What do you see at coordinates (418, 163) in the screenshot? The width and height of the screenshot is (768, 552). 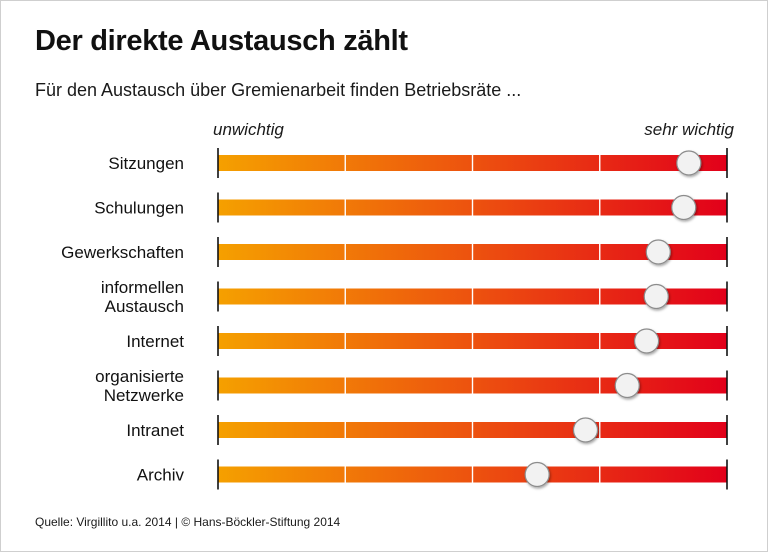 I see `chart-row: Sitzungen` at bounding box center [418, 163].